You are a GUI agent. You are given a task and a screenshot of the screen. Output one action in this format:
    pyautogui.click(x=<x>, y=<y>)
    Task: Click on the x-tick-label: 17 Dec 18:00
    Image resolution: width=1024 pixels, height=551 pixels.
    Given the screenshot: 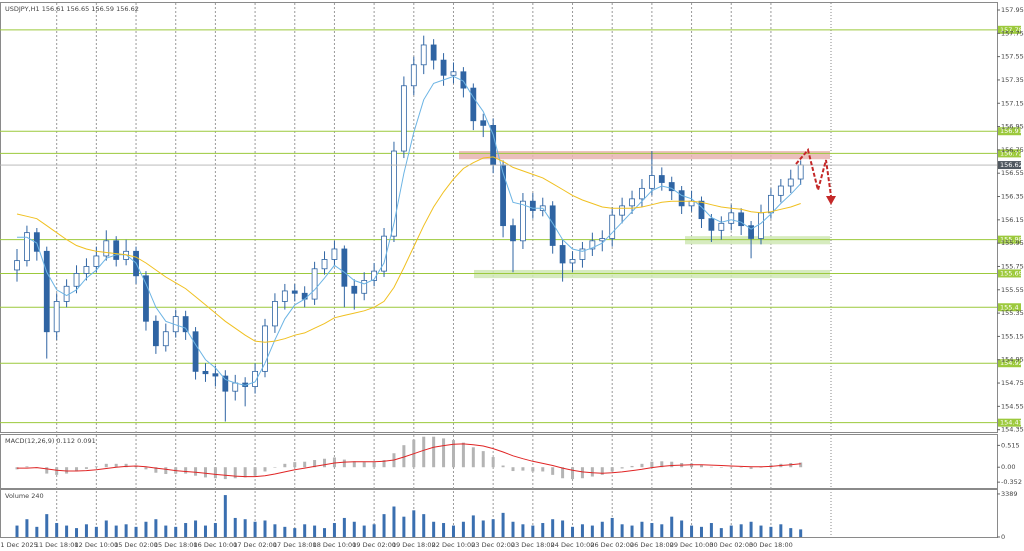 What is the action you would take?
    pyautogui.click(x=295, y=545)
    